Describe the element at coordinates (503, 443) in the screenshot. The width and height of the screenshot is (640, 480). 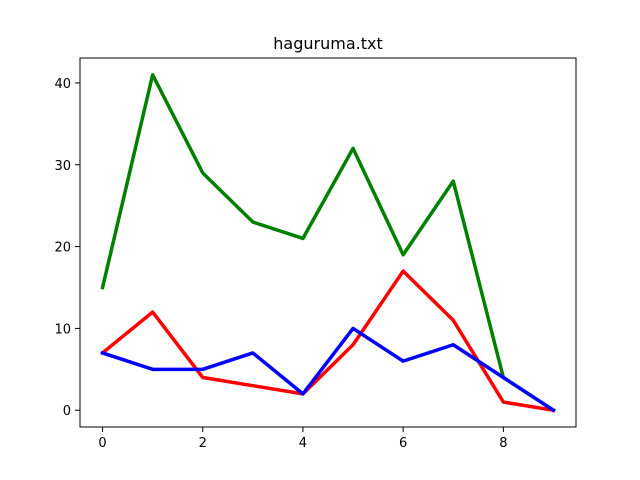
I see `x-tick-label: 8` at that location.